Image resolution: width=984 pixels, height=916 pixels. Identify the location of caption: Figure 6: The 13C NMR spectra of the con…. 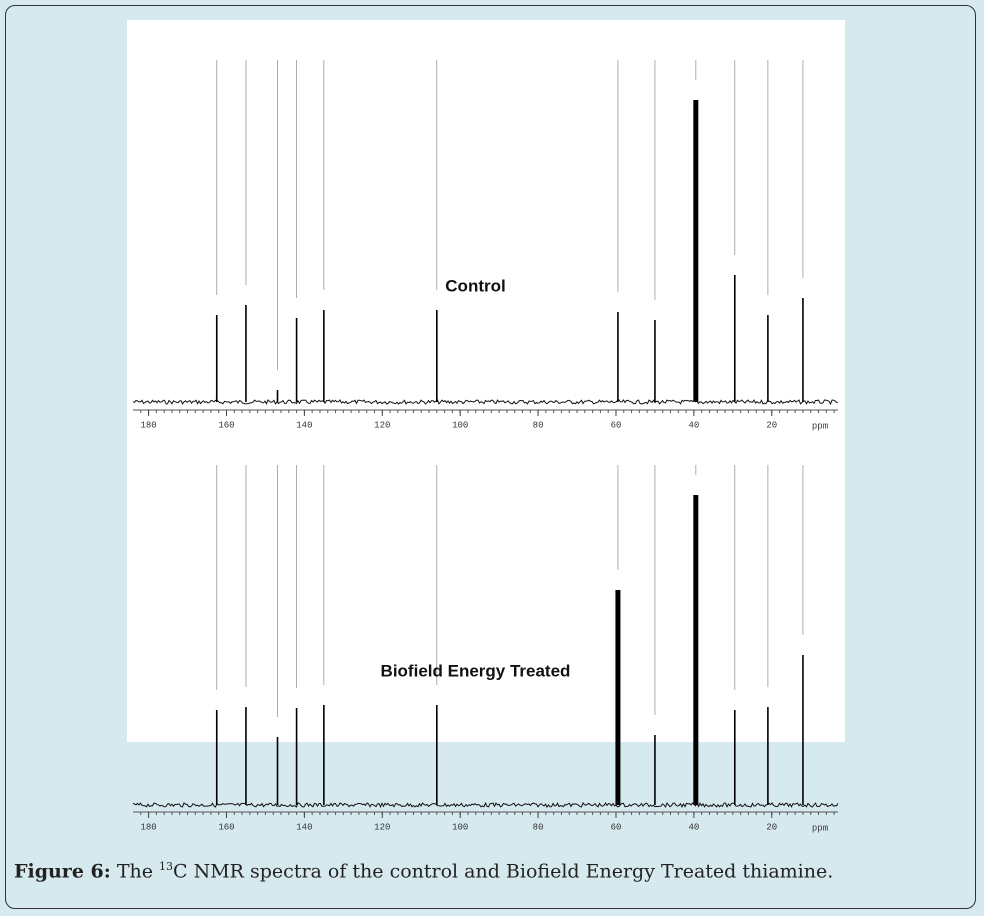
(423, 871).